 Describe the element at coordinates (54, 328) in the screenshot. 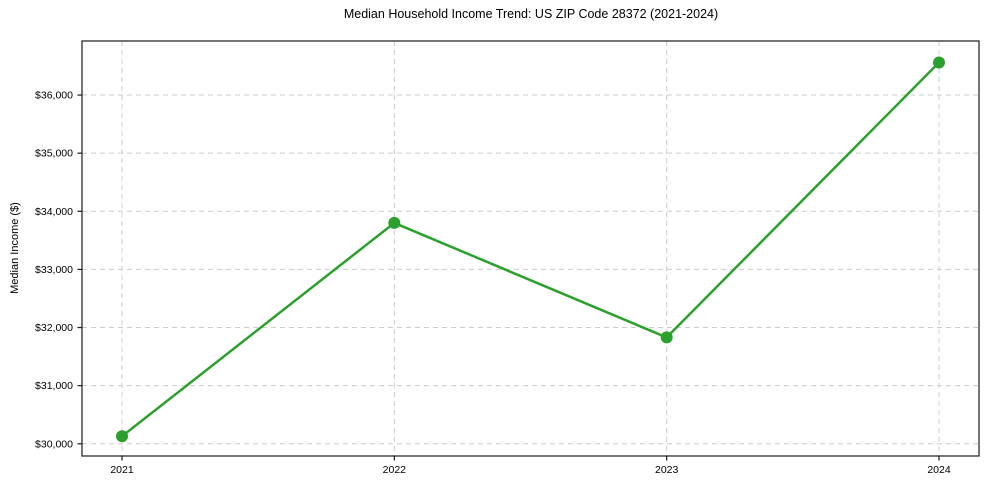

I see `y-tick-label: $32,000` at that location.